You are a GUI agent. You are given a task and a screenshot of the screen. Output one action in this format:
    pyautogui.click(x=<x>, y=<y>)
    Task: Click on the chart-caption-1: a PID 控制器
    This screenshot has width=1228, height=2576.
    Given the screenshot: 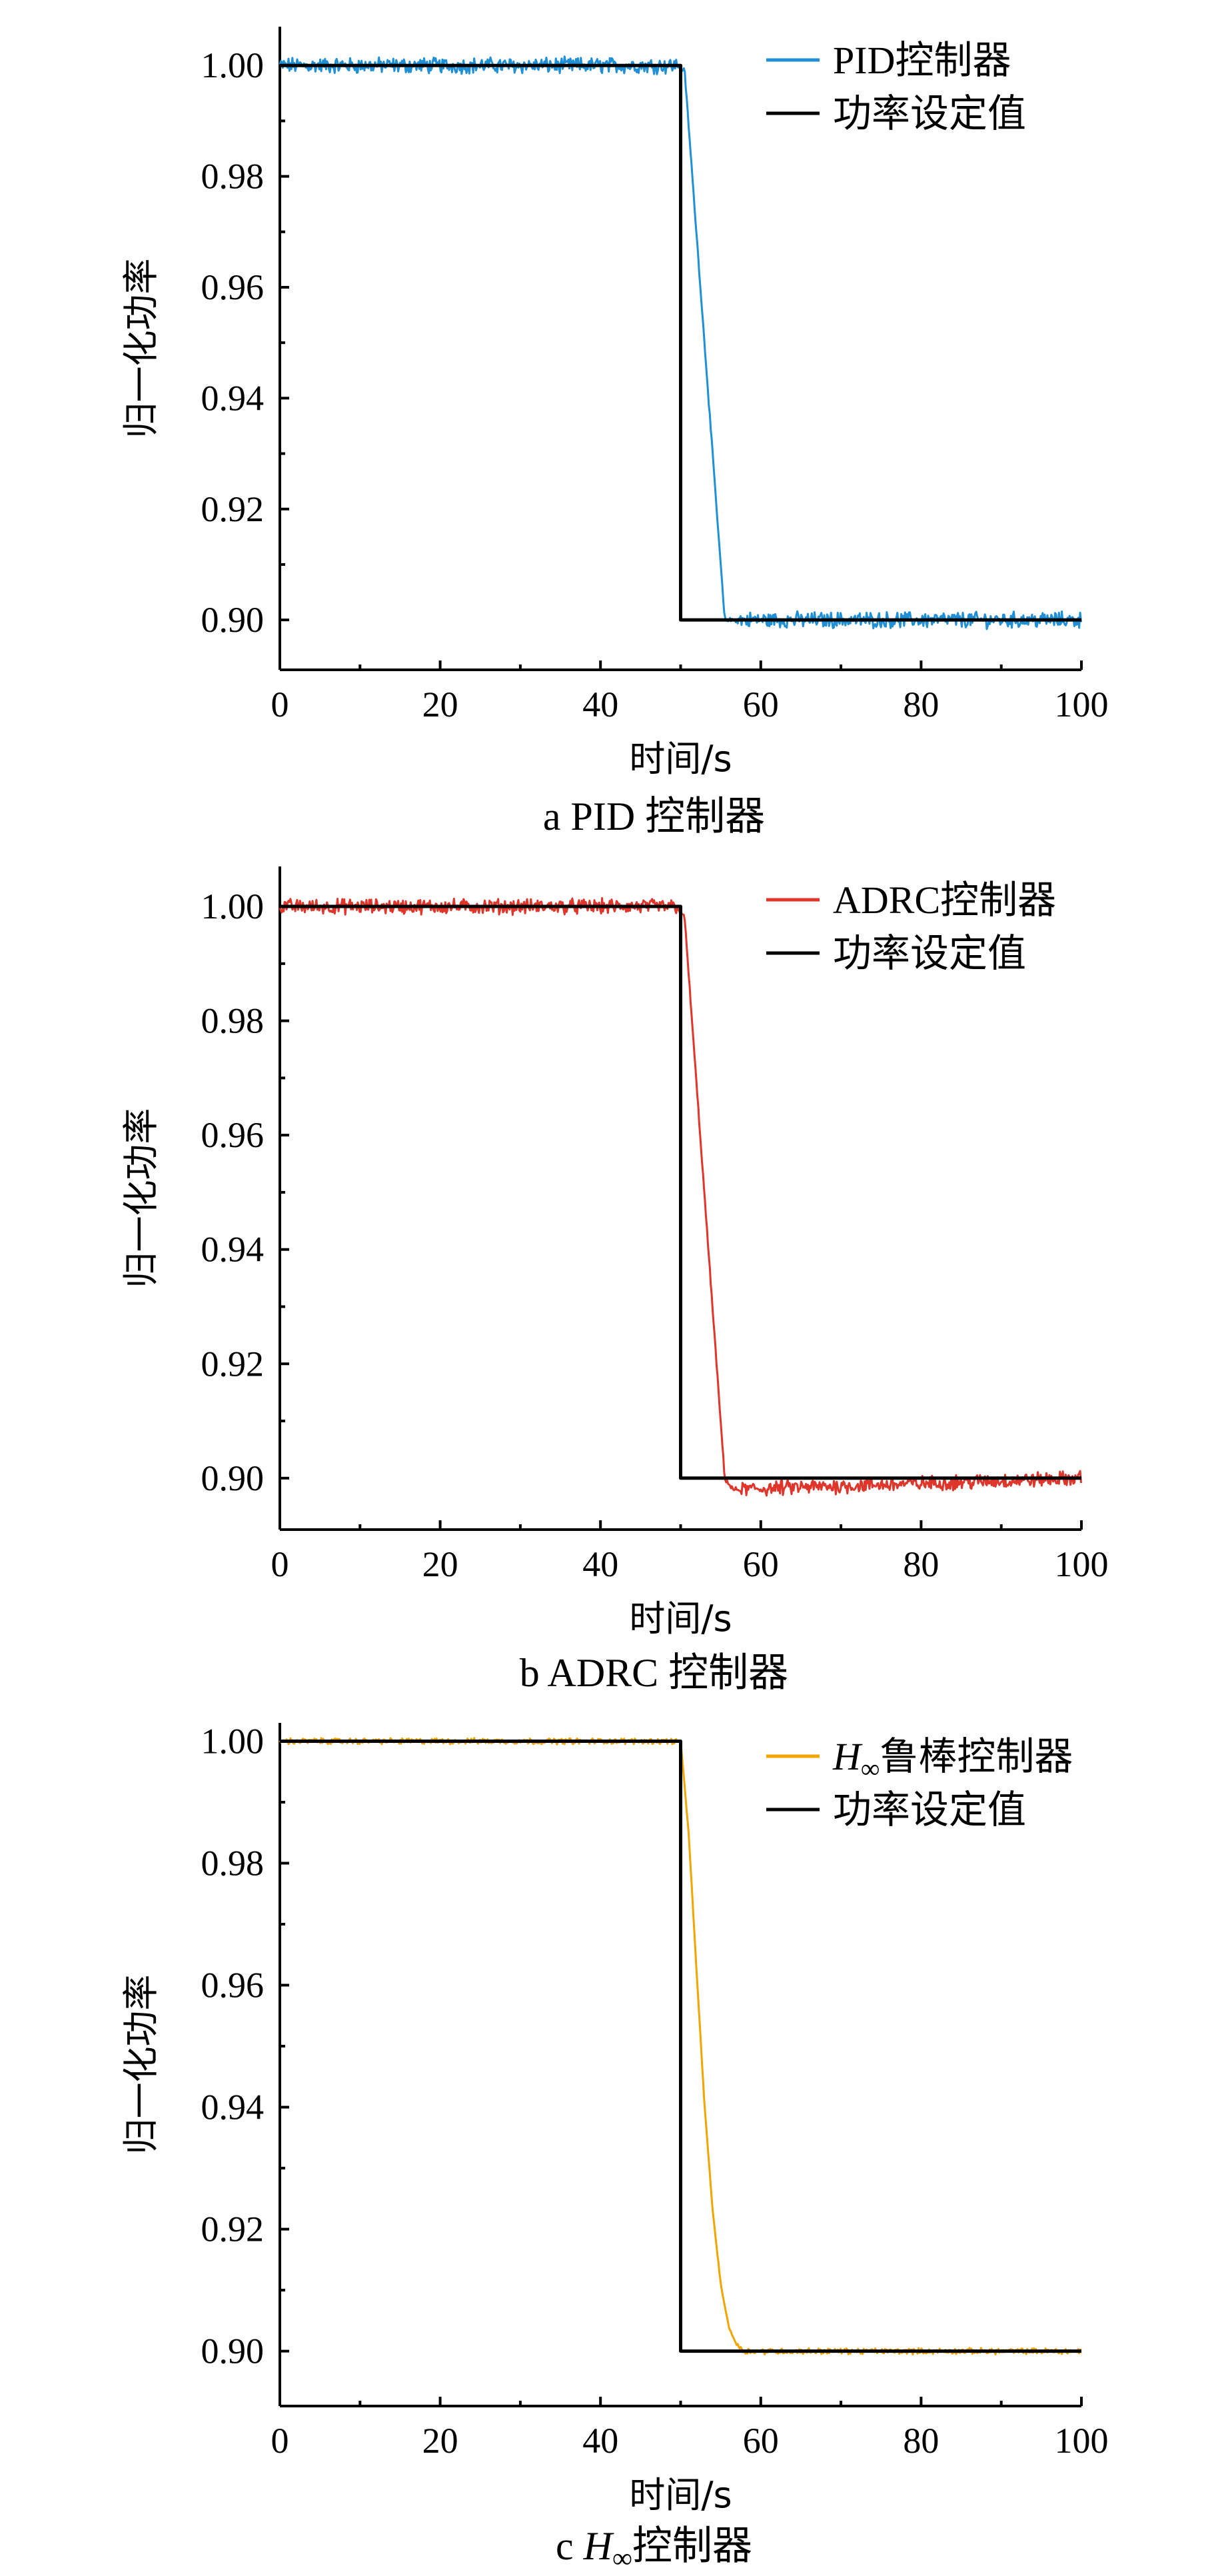 What is the action you would take?
    pyautogui.click(x=654, y=816)
    